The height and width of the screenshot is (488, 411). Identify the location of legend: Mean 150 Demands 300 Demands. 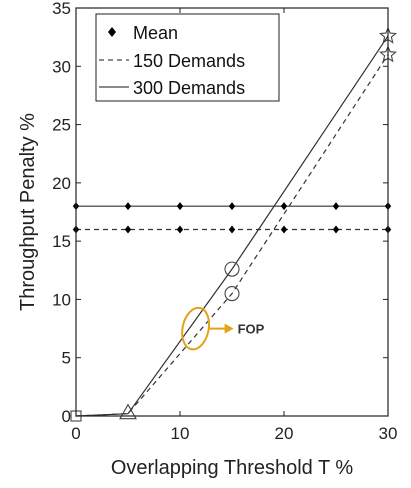
(187, 57).